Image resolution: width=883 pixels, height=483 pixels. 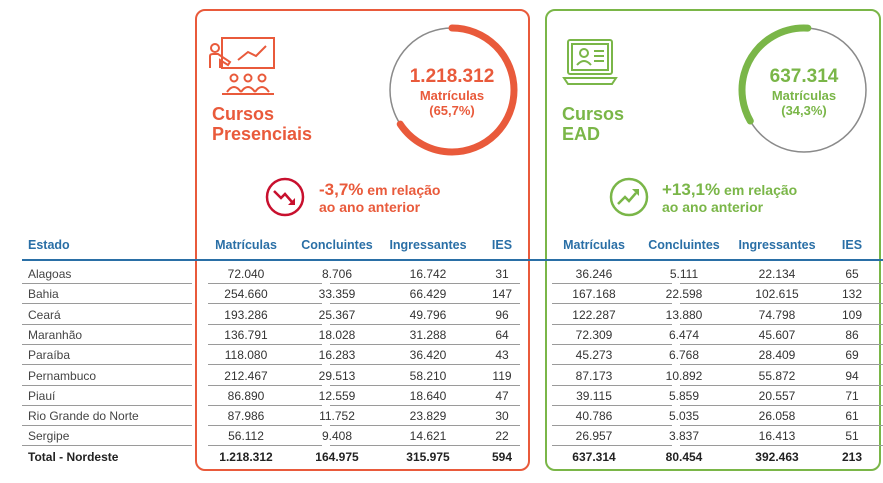 What do you see at coordinates (852, 416) in the screenshot?
I see `ead-cell: 61` at bounding box center [852, 416].